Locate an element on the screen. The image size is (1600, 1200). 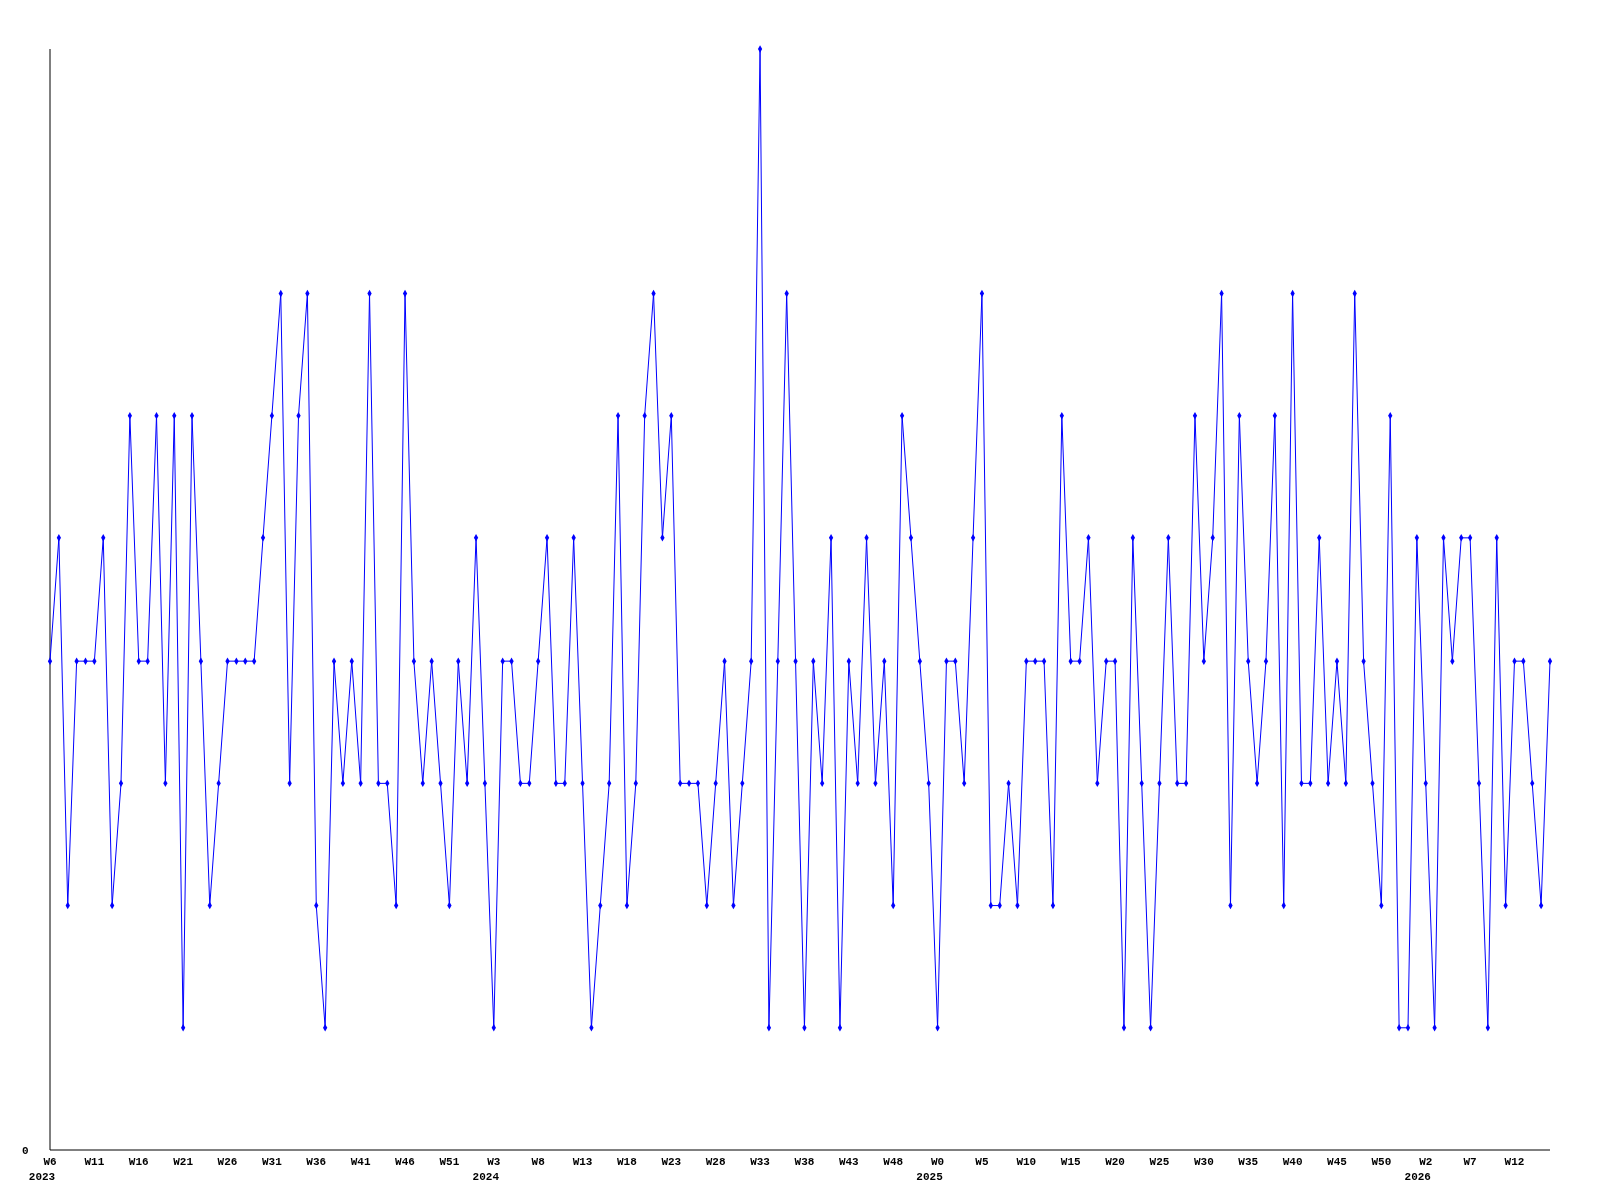
x-tick-label: W30 is located at coordinates (1203, 1162).